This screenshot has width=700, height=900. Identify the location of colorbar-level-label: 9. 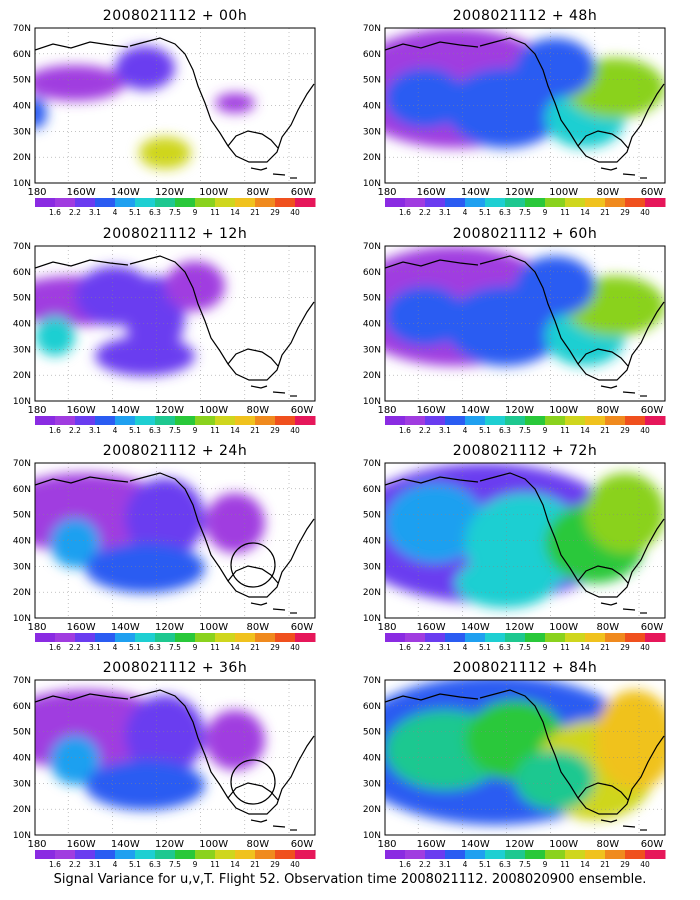
(195, 647).